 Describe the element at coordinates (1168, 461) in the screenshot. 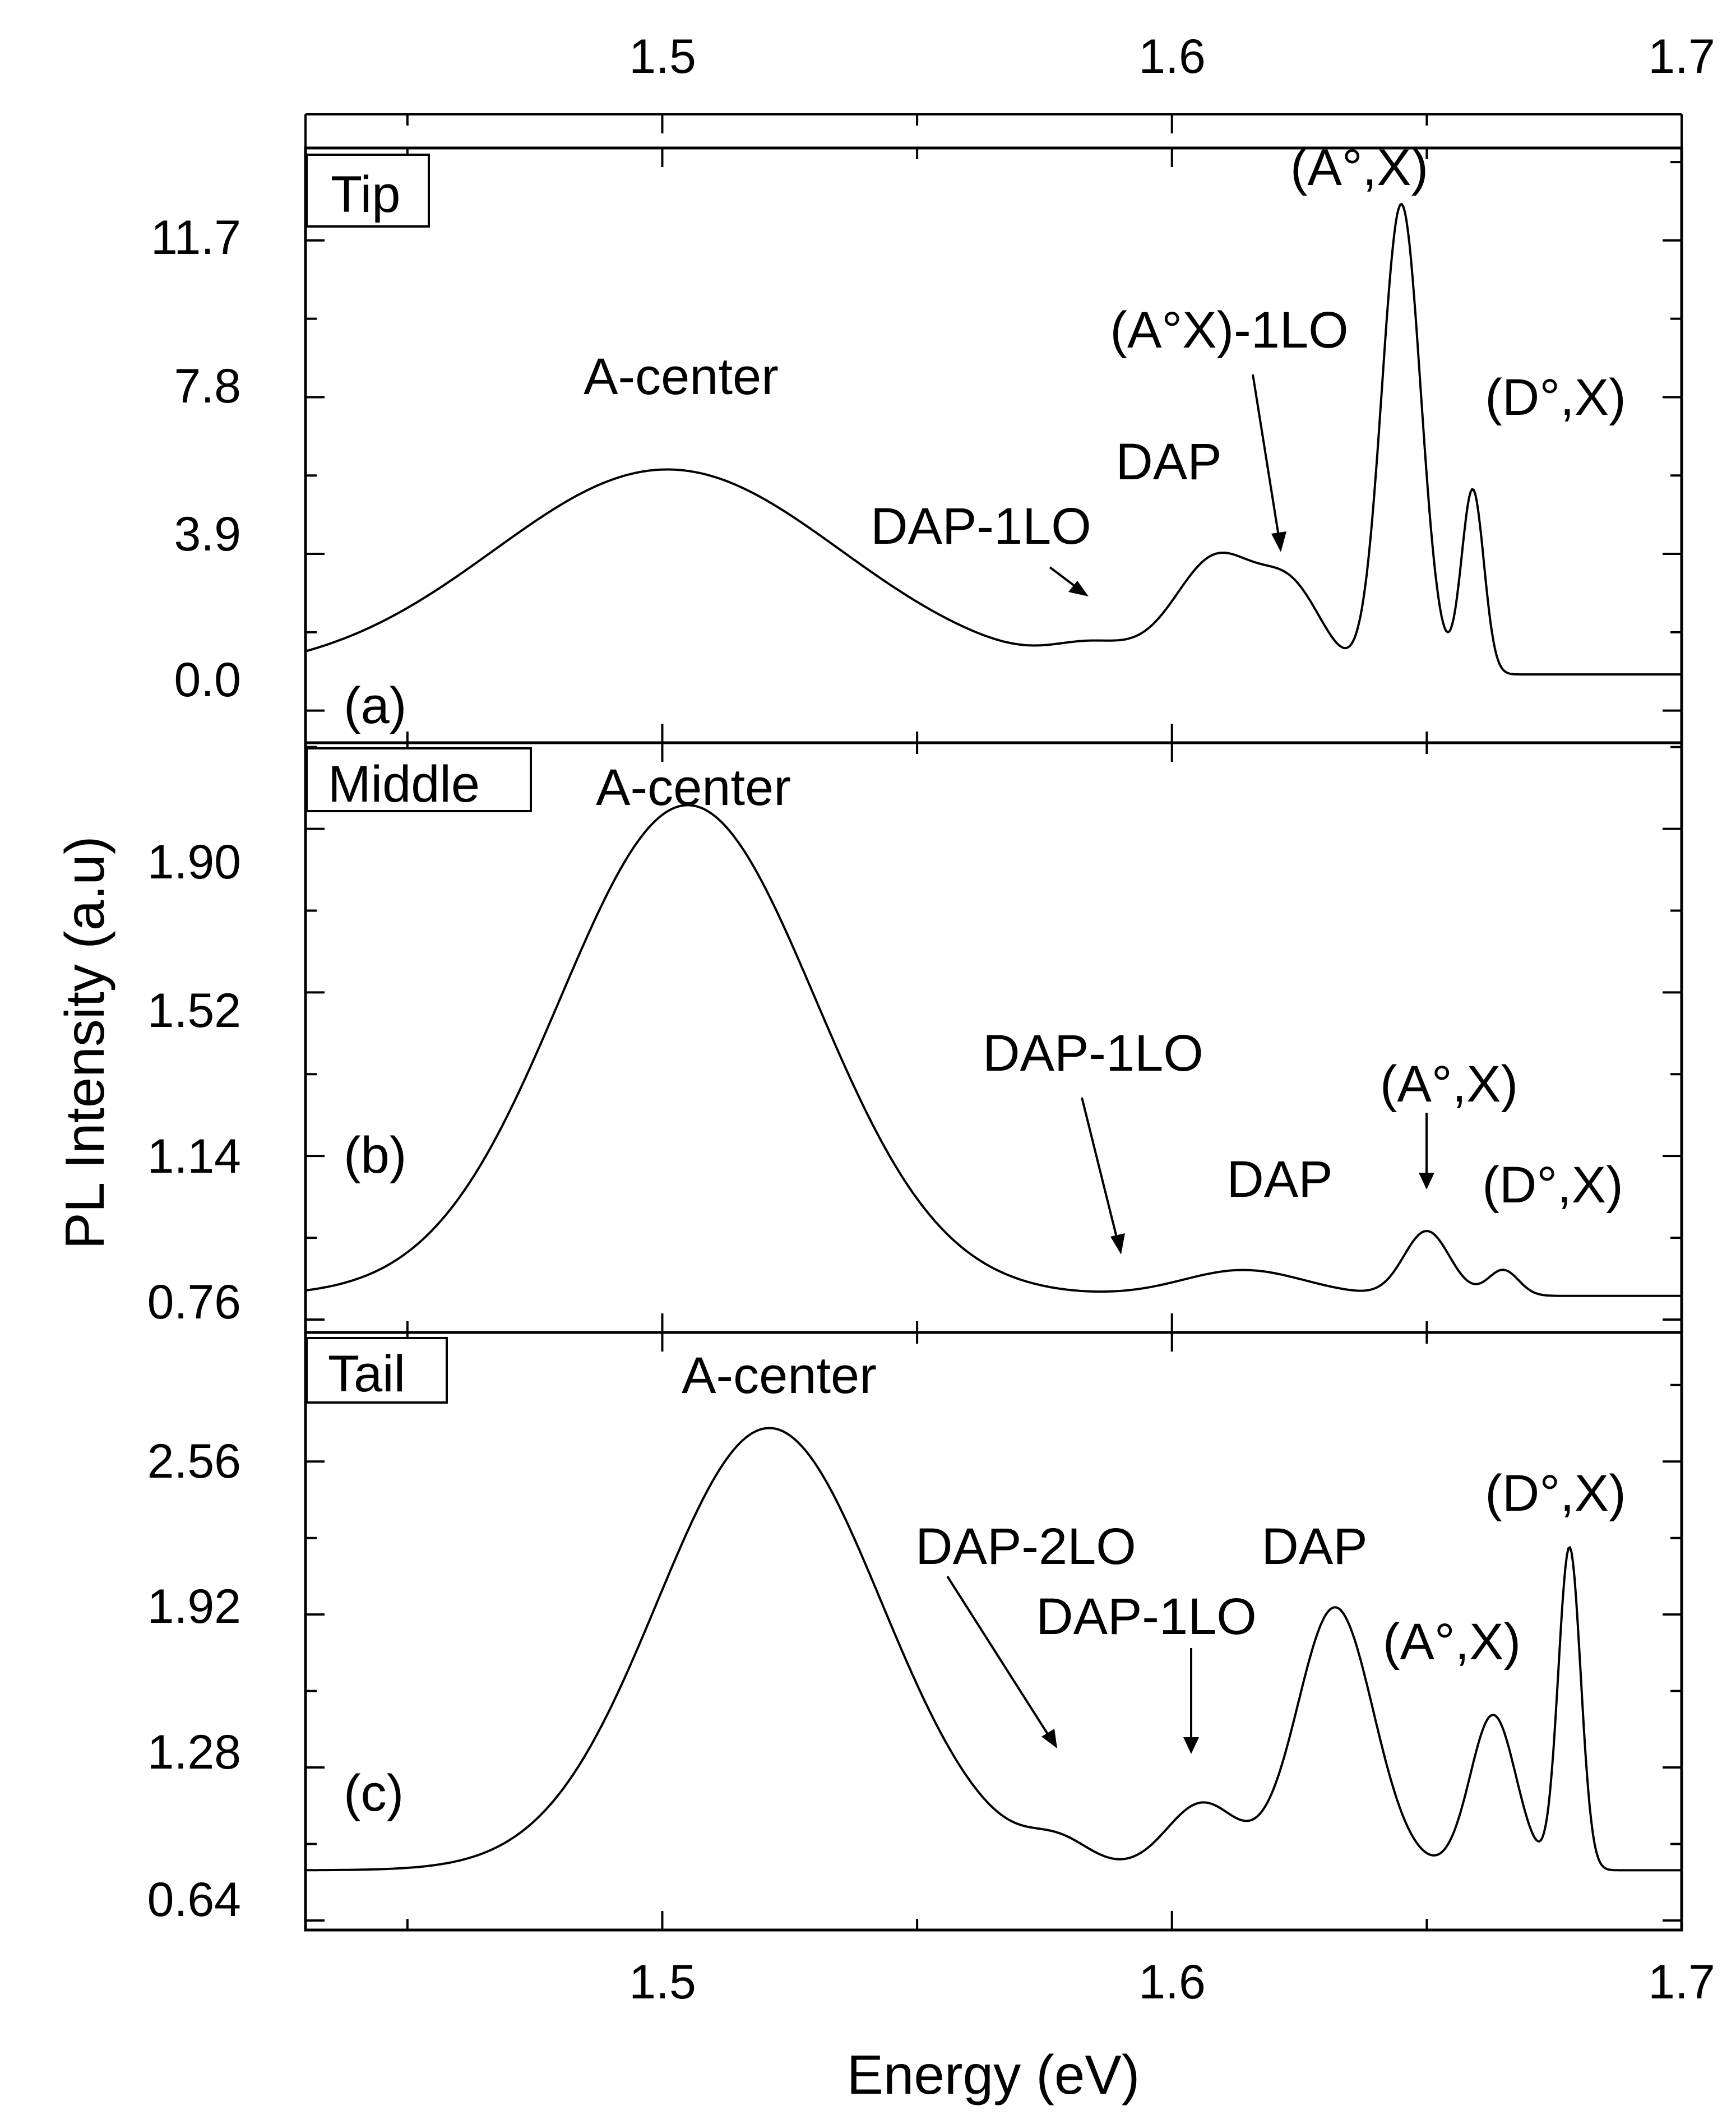

I see `annotation-a-dap: DAP` at that location.